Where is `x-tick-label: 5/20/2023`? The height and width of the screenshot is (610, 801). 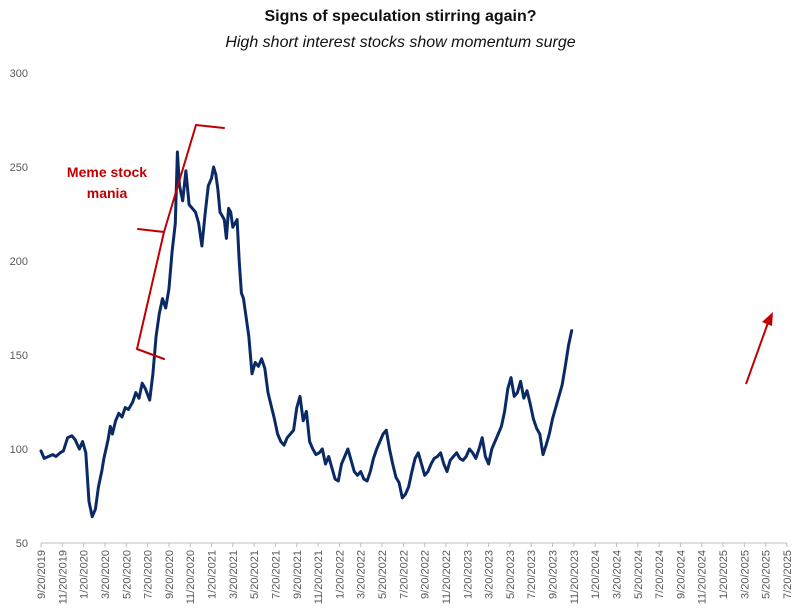
x-tick-label: 5/20/2023 is located at coordinates (511, 574).